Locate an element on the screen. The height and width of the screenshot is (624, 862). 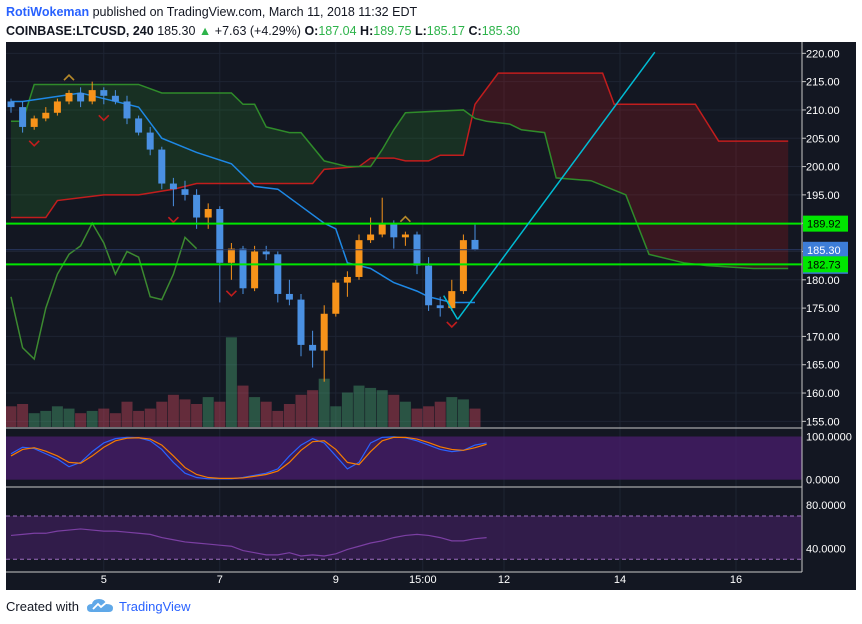
time-axis: 5 7 9 15:00 12 14 16 is located at coordinates (404, 578).